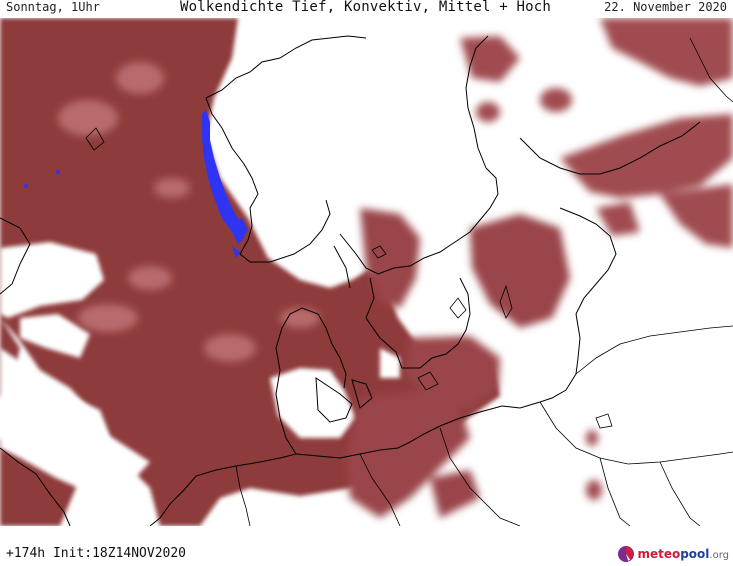 The height and width of the screenshot is (566, 733). What do you see at coordinates (53, 7) in the screenshot?
I see `valid-day-time: Sonntag, 1Uhr` at bounding box center [53, 7].